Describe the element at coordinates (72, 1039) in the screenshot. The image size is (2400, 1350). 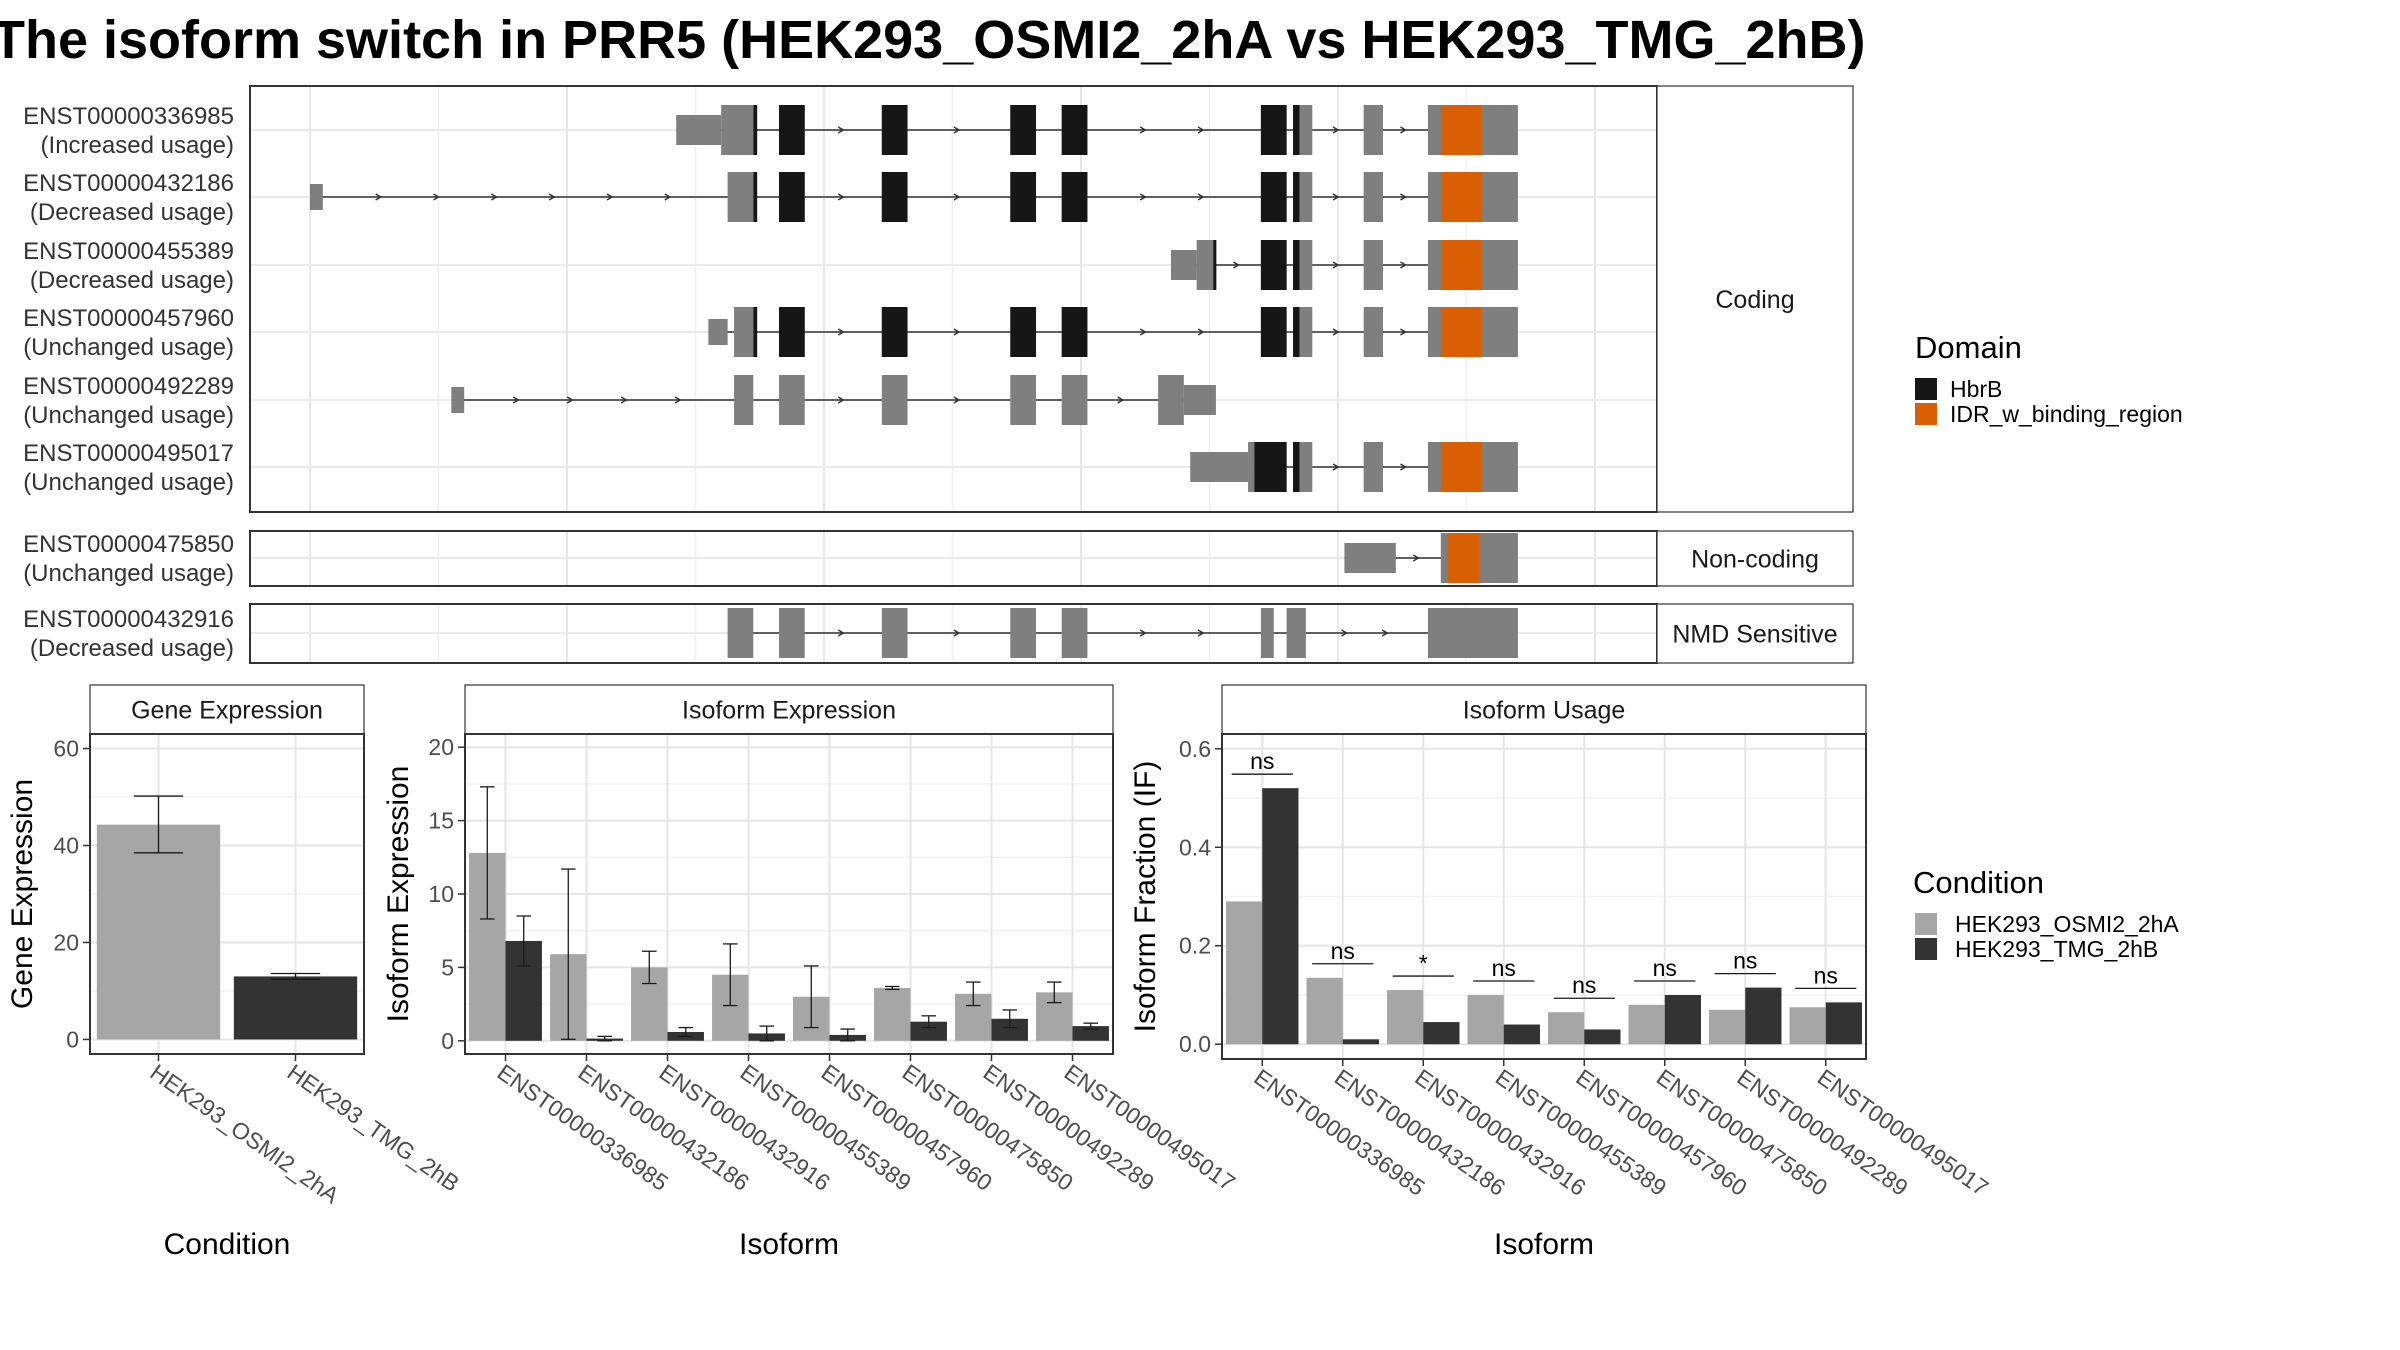
I see `y-tick-label: 0` at that location.